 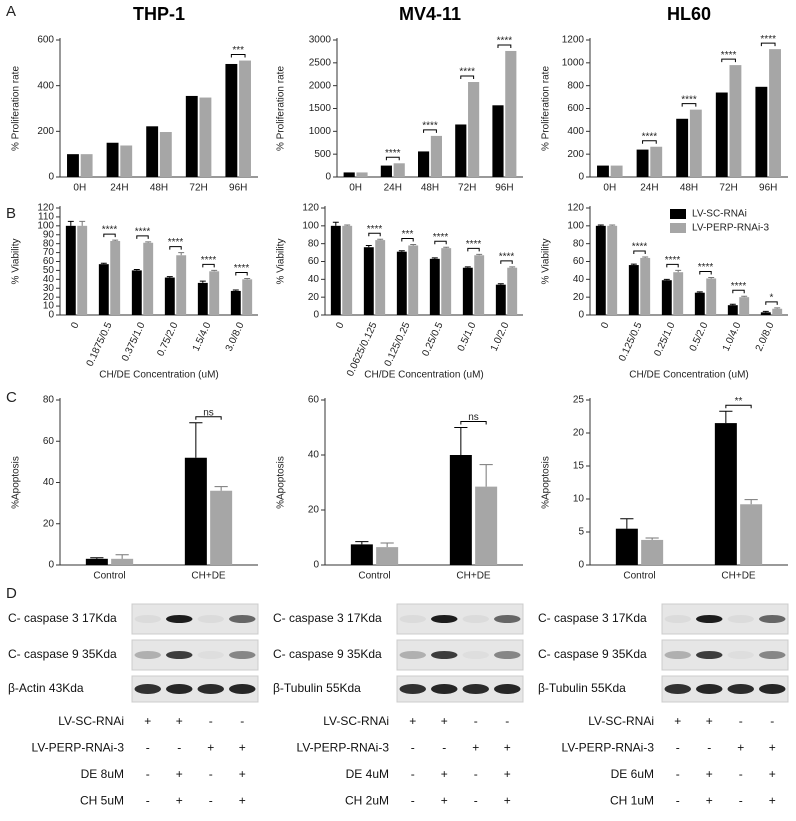 I want to click on x-tick-label: 0.25/1.0, so click(x=664, y=339).